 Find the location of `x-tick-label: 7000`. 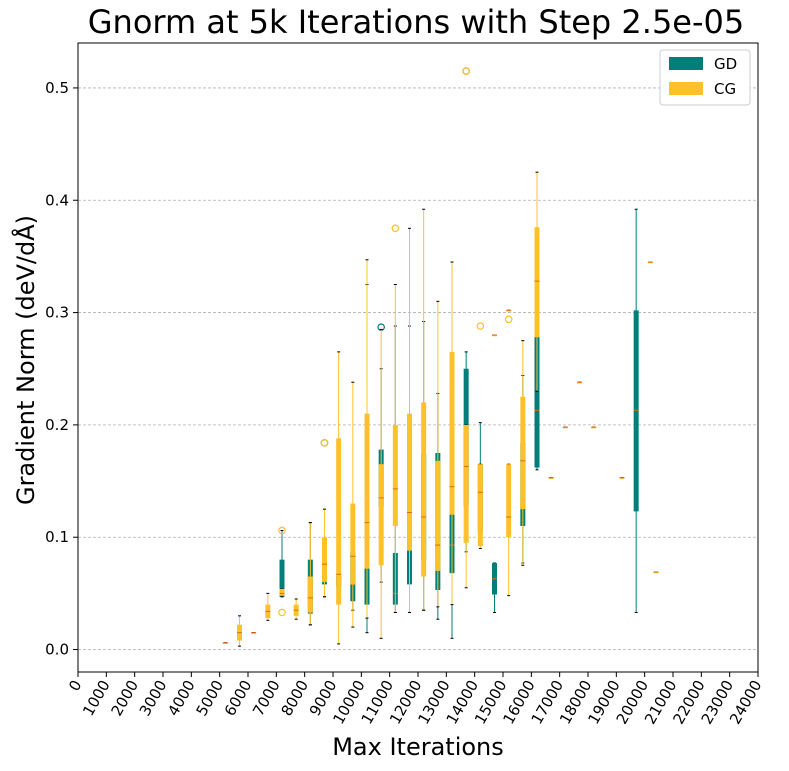

x-tick-label: 7000 is located at coordinates (266, 698).